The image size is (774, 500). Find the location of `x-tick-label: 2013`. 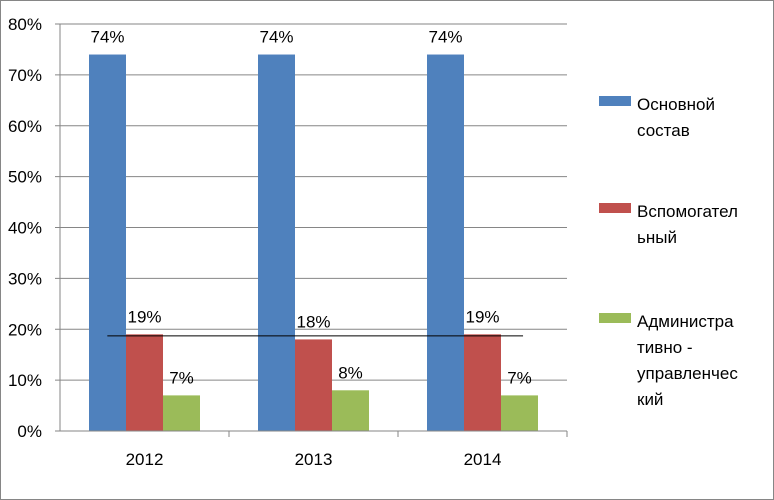

x-tick-label: 2013 is located at coordinates (314, 459).